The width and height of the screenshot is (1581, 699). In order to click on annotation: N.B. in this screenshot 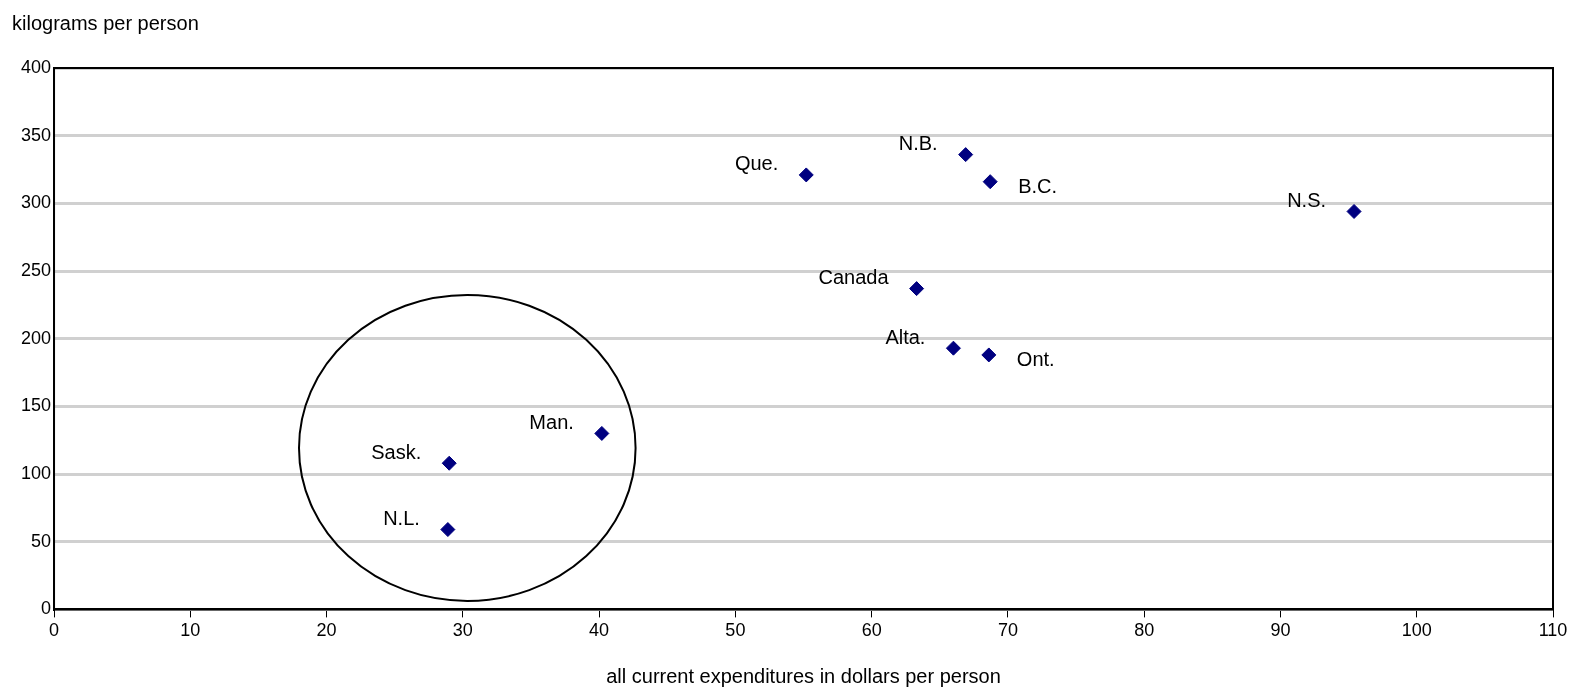, I will do `click(918, 143)`.